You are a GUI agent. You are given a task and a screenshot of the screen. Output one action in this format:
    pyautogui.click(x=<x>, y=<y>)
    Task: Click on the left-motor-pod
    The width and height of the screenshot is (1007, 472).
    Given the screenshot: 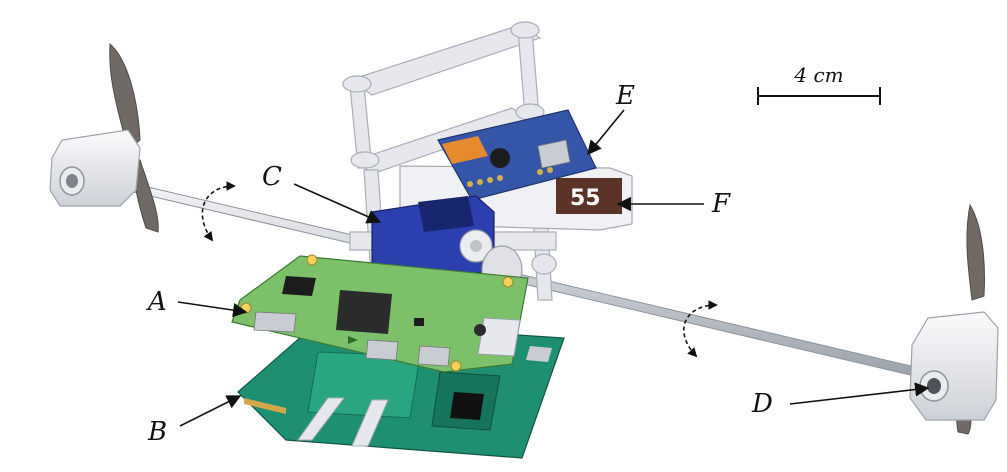 What is the action you would take?
    pyautogui.click(x=95, y=168)
    